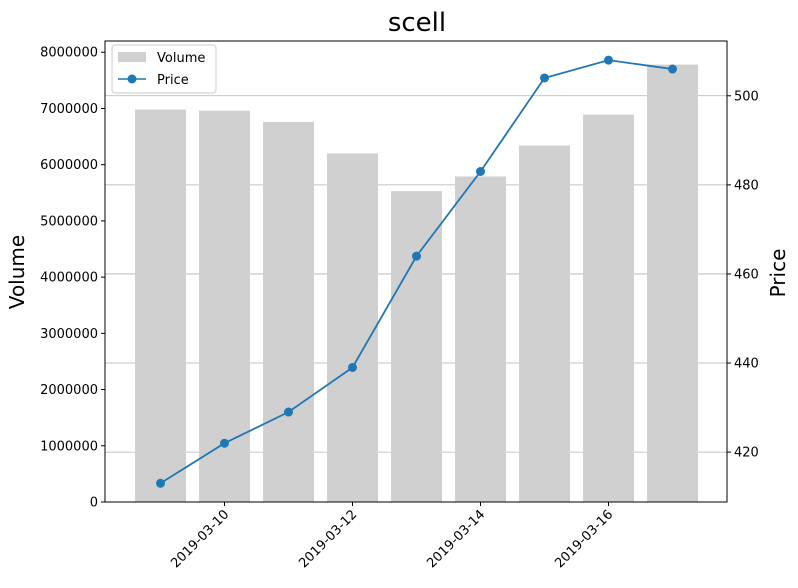  Describe the element at coordinates (69, 390) in the screenshot. I see `y-left-tick-label-2: 2000000` at that location.